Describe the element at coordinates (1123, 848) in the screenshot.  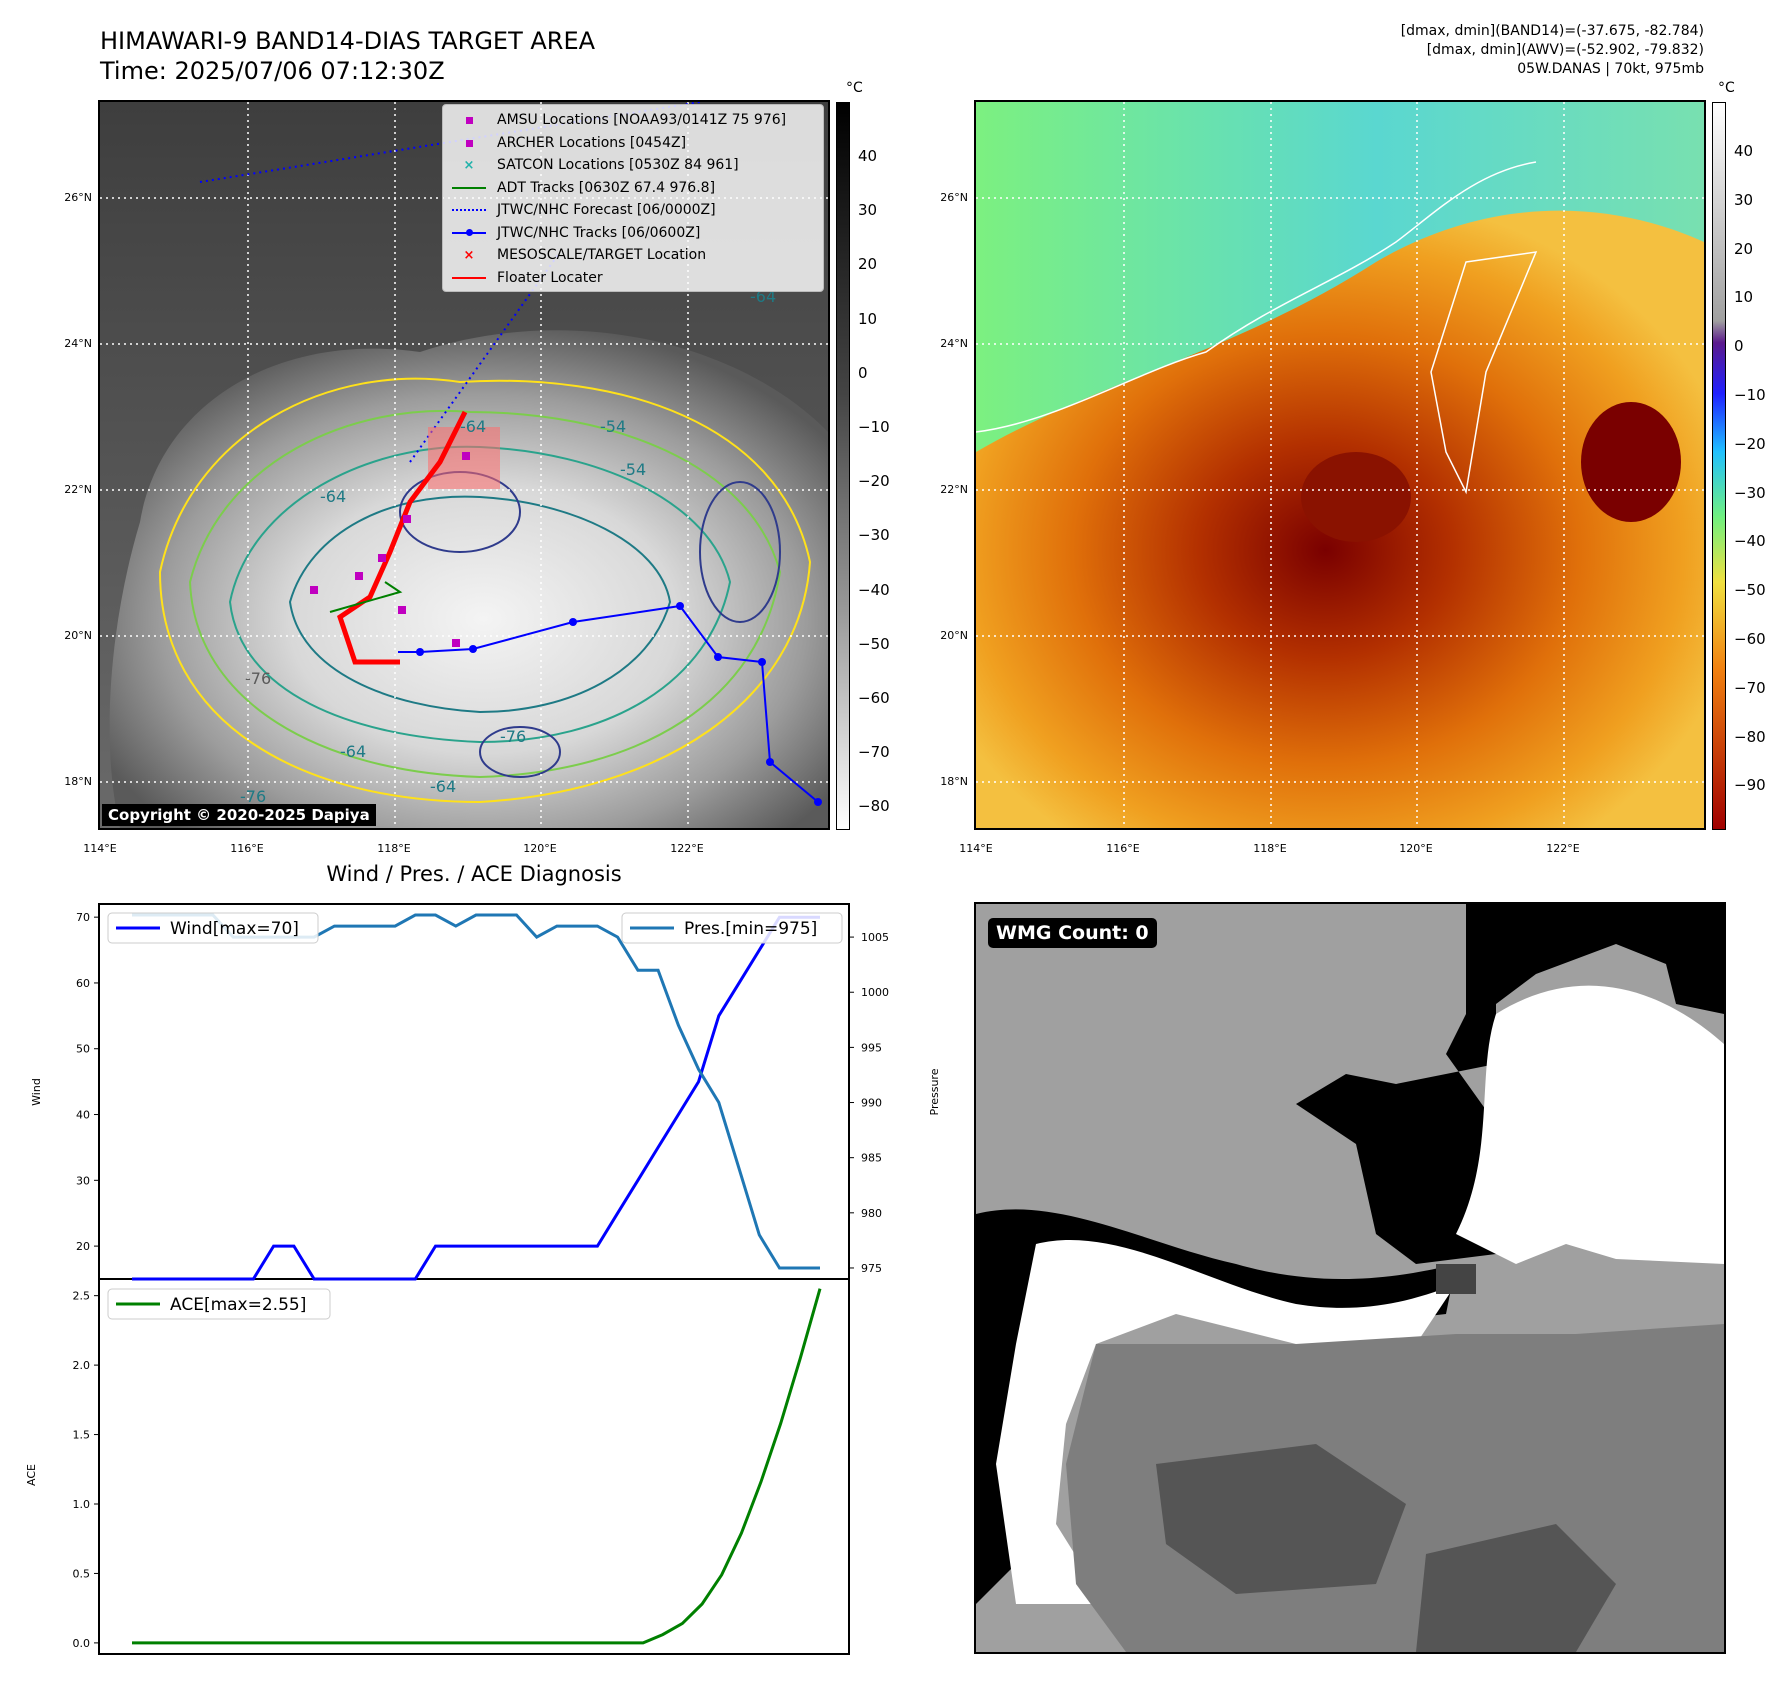
I see `lon-tick-label: 116°E` at that location.